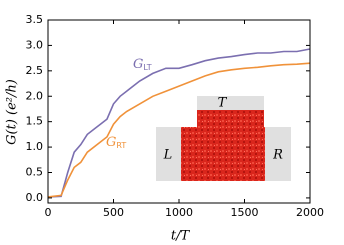  What do you see at coordinates (35, 19) in the screenshot?
I see `y-tick-label: 3.5` at bounding box center [35, 19].